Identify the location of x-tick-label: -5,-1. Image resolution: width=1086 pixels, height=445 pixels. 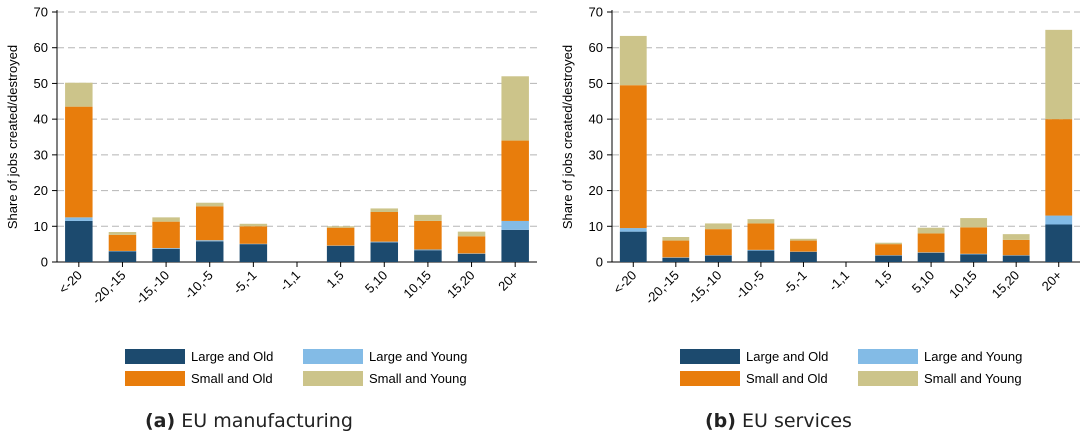
(795, 283).